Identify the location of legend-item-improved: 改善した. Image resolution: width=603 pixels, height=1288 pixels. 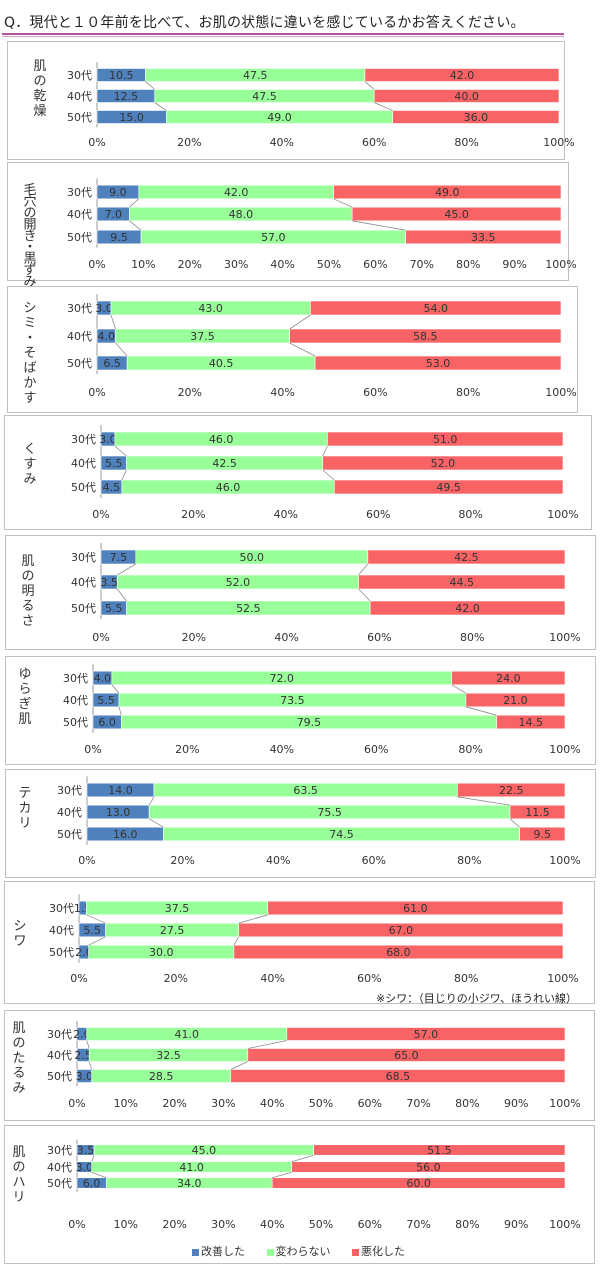
(218, 1251).